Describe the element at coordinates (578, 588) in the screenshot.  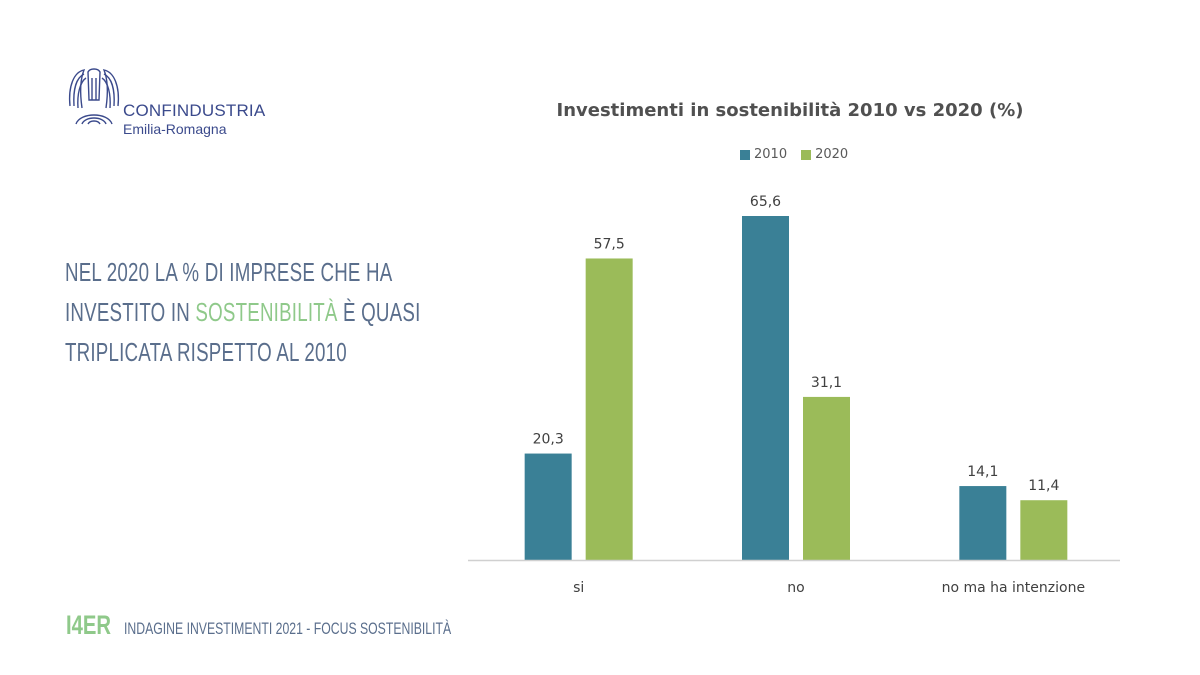
I see `x-tick-label-0: si` at that location.